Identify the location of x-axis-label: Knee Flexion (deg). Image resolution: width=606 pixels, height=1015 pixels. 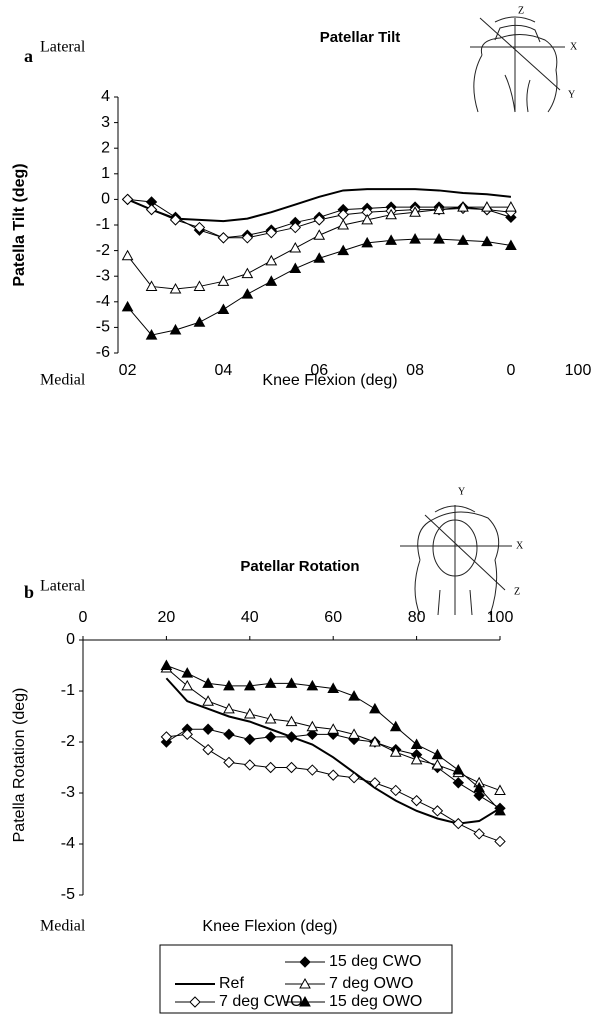
(329, 380).